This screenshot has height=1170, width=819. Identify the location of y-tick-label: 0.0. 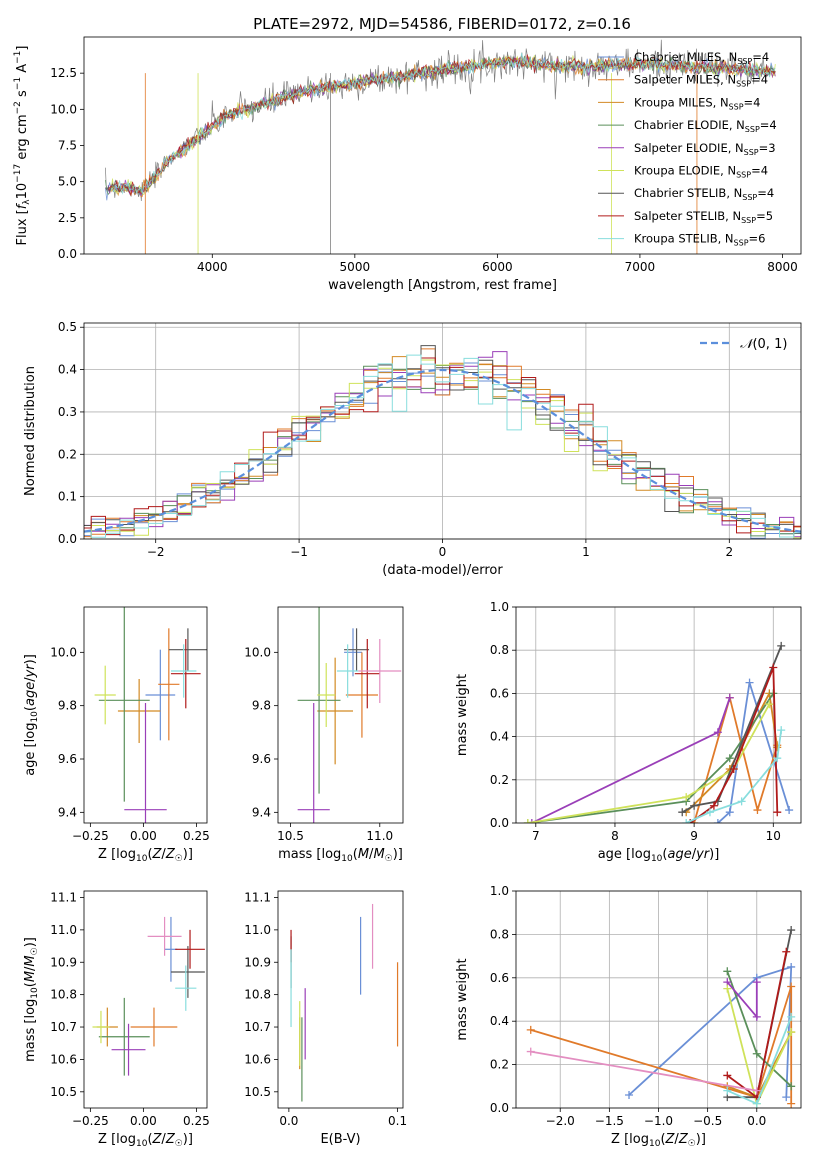
(499, 823).